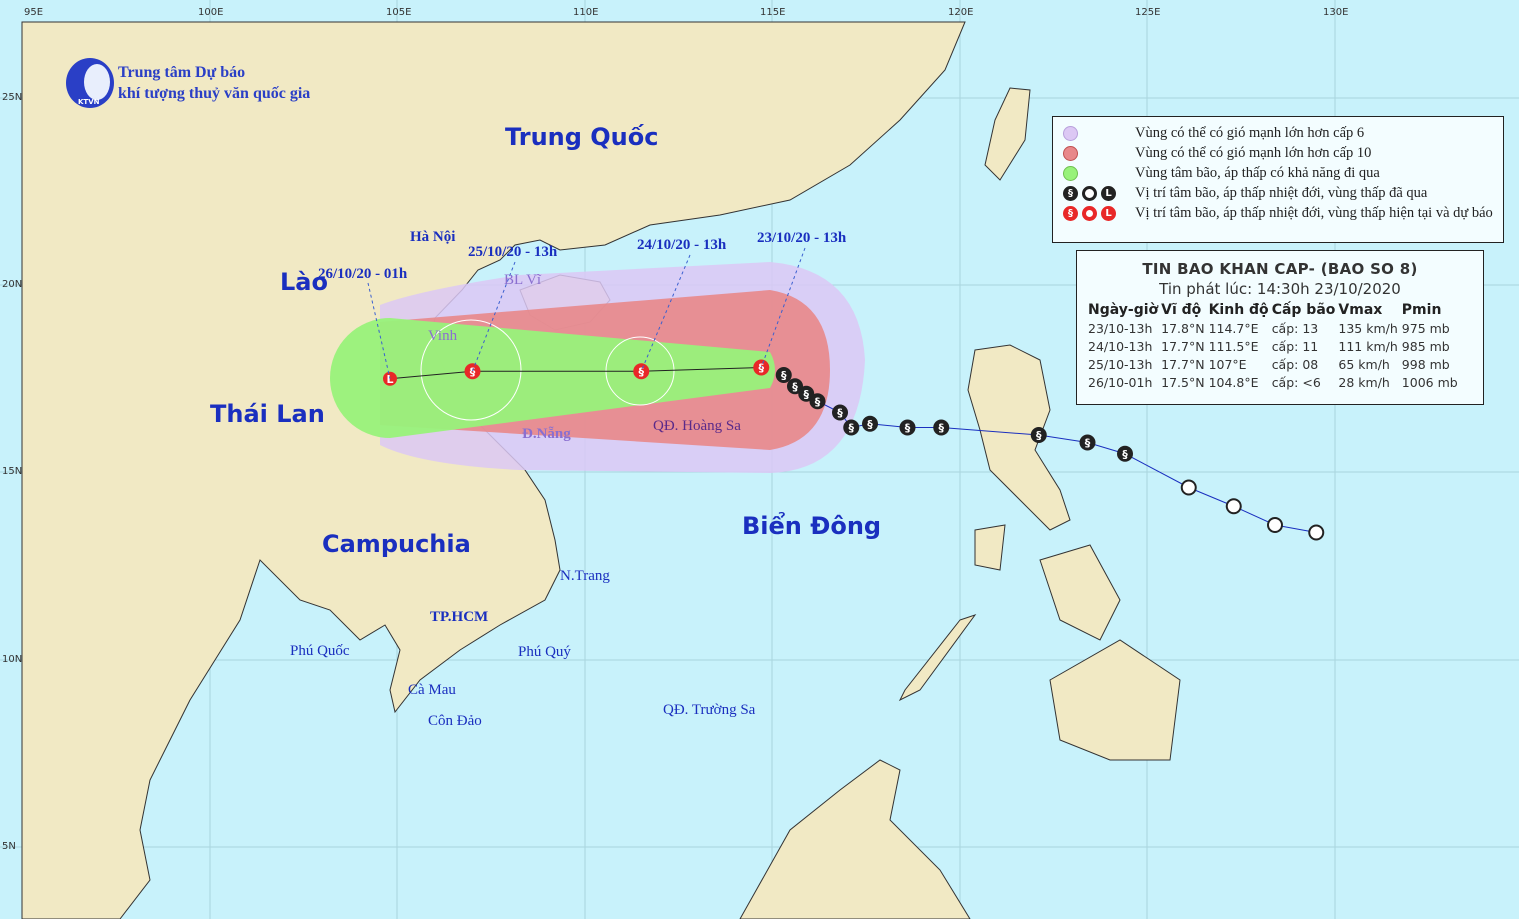 The width and height of the screenshot is (1519, 919). I want to click on cap10-swatch-icon, so click(1070, 153).